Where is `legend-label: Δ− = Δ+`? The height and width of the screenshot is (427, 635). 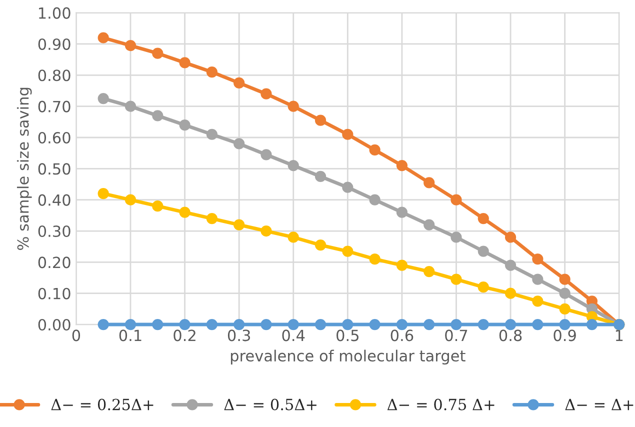 legend-label: Δ− = Δ+ is located at coordinates (599, 404).